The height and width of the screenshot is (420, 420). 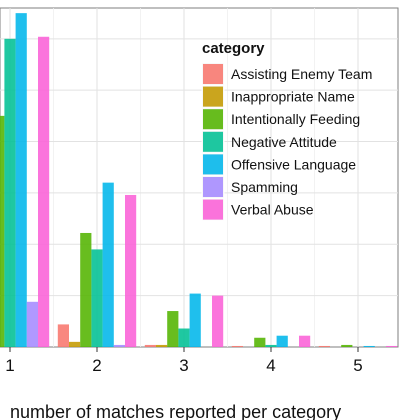 I want to click on legend-item: Intentionally Feeding, so click(x=280, y=119).